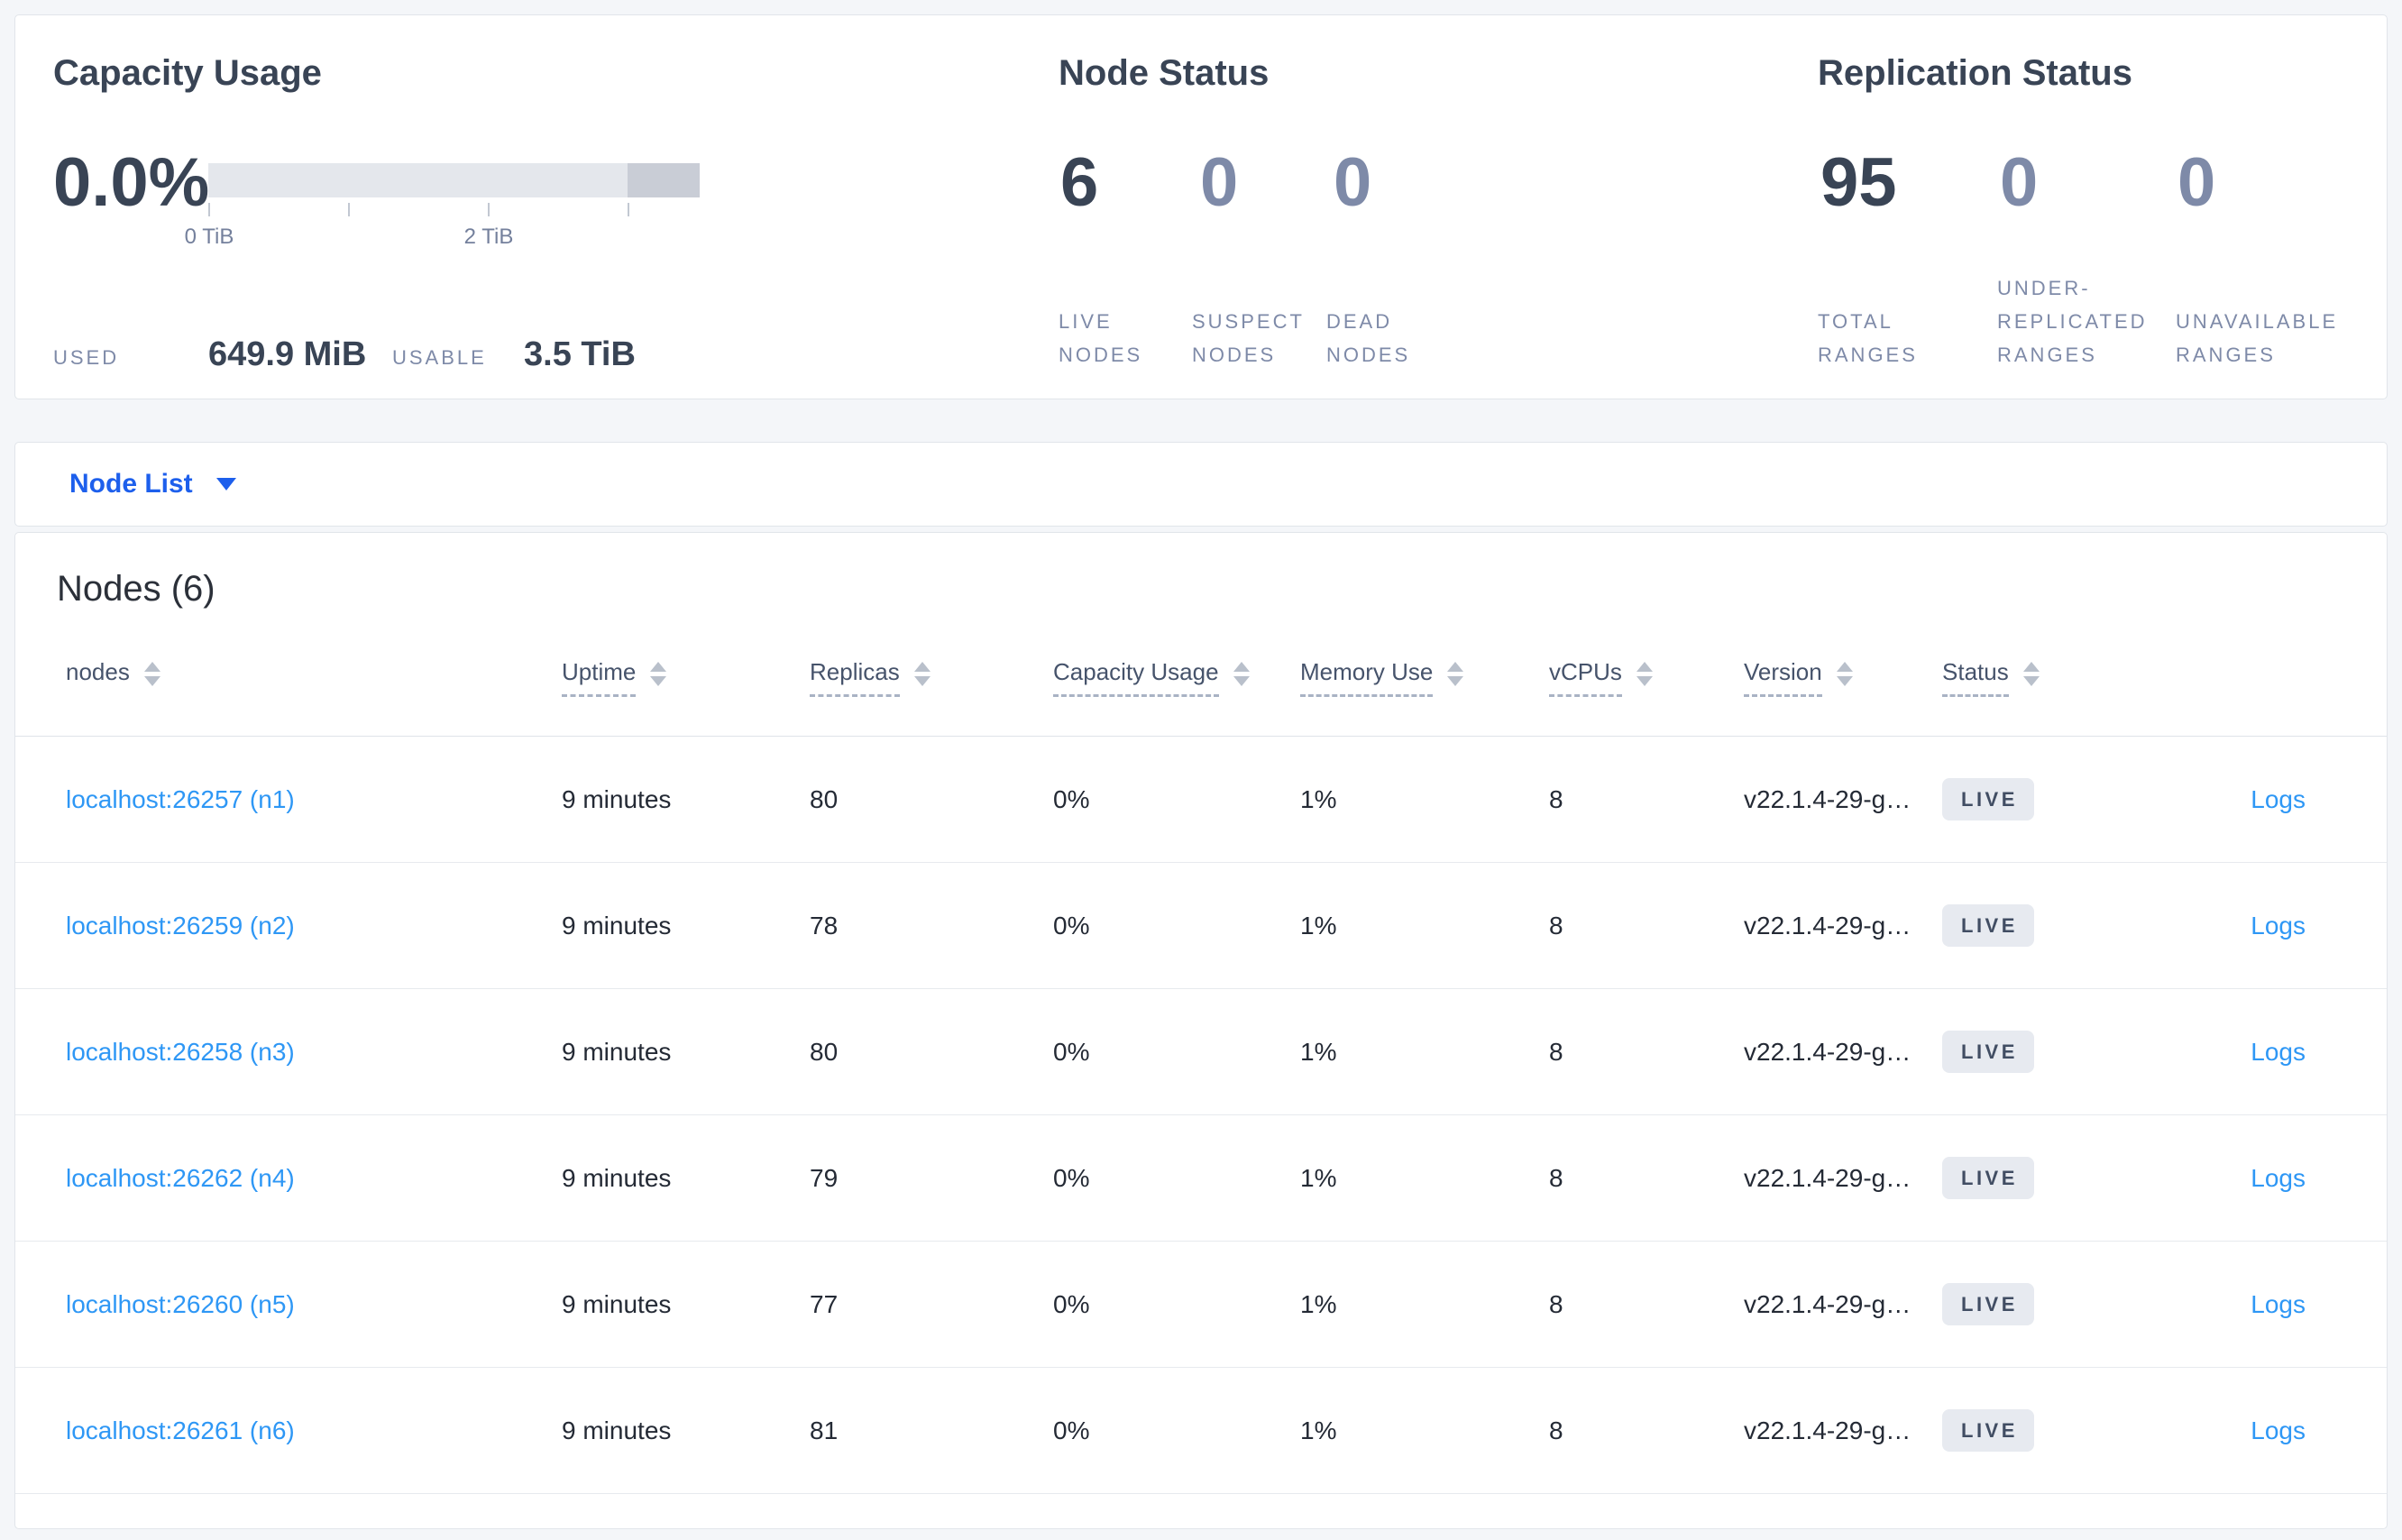 The width and height of the screenshot is (2402, 1540). What do you see at coordinates (2257, 338) in the screenshot?
I see `unavailable-ranges-label: UNAVAILABLE RANGES` at bounding box center [2257, 338].